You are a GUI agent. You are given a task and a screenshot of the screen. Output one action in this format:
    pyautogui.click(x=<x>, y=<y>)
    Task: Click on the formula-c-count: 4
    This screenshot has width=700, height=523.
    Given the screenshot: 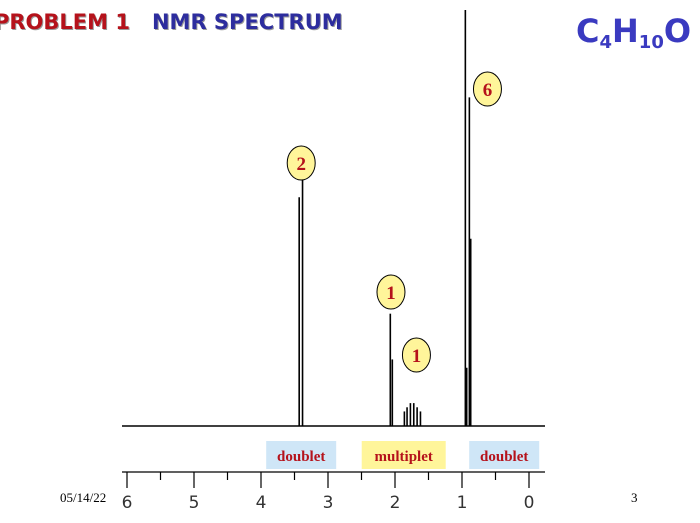 What is the action you would take?
    pyautogui.click(x=606, y=42)
    